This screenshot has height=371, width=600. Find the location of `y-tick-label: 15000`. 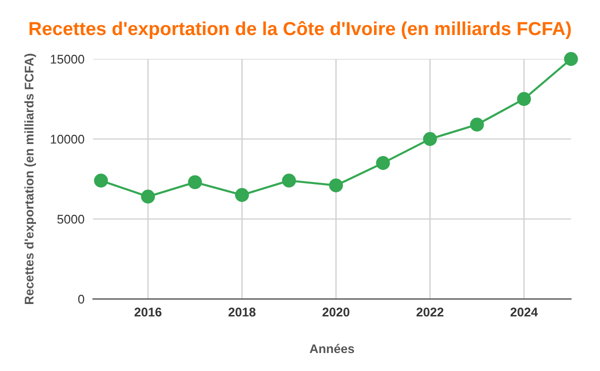

y-tick-label: 15000 is located at coordinates (67, 59).